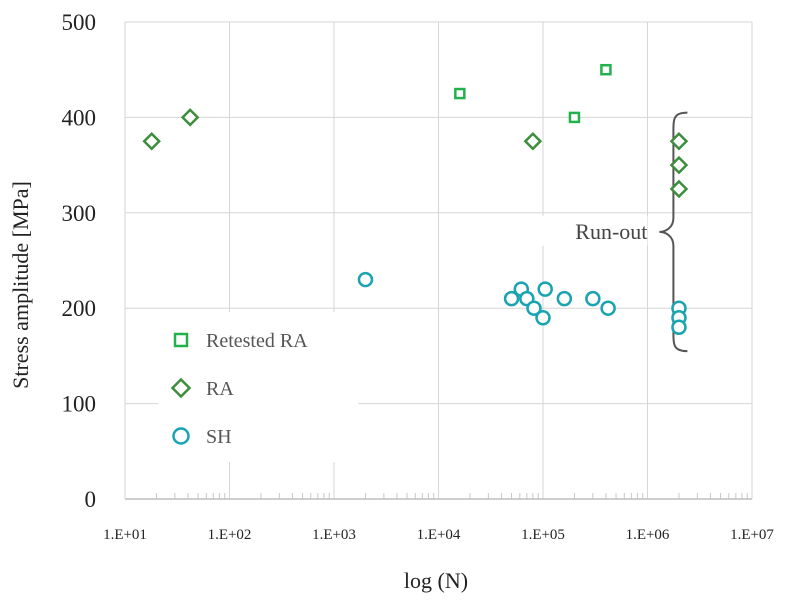 The height and width of the screenshot is (605, 787). Describe the element at coordinates (611, 231) in the screenshot. I see `run-out-label: Run-out` at that location.